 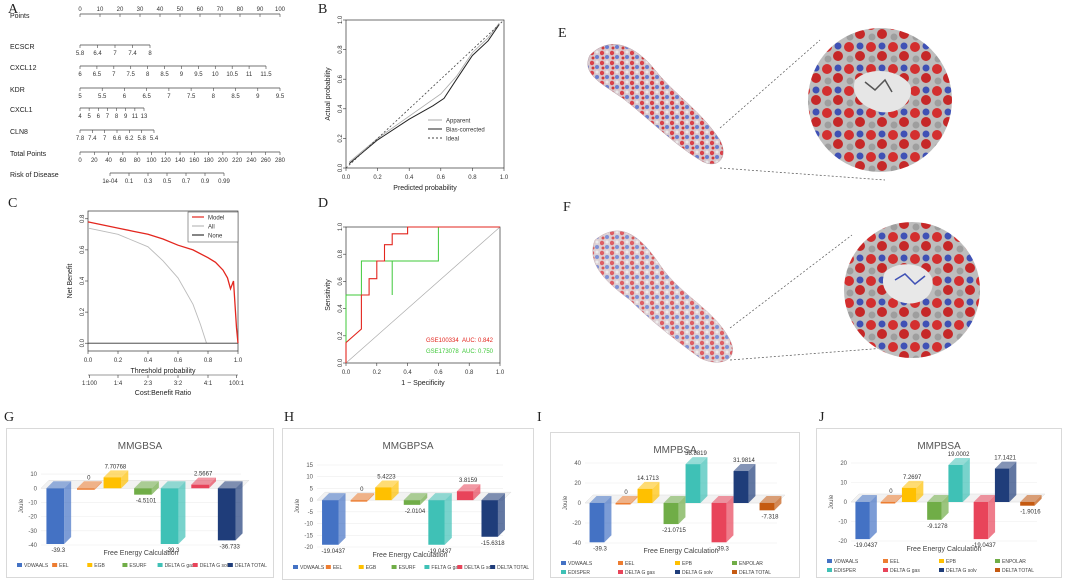 I want to click on y-tick-label: 0.0, so click(x=341, y=167).